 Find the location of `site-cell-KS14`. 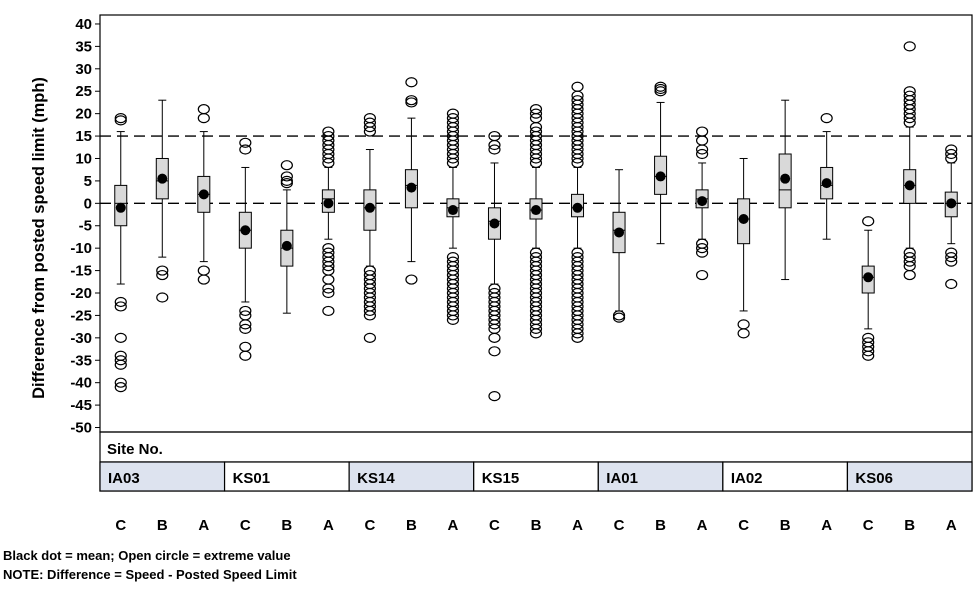

site-cell-KS14 is located at coordinates (411, 476).